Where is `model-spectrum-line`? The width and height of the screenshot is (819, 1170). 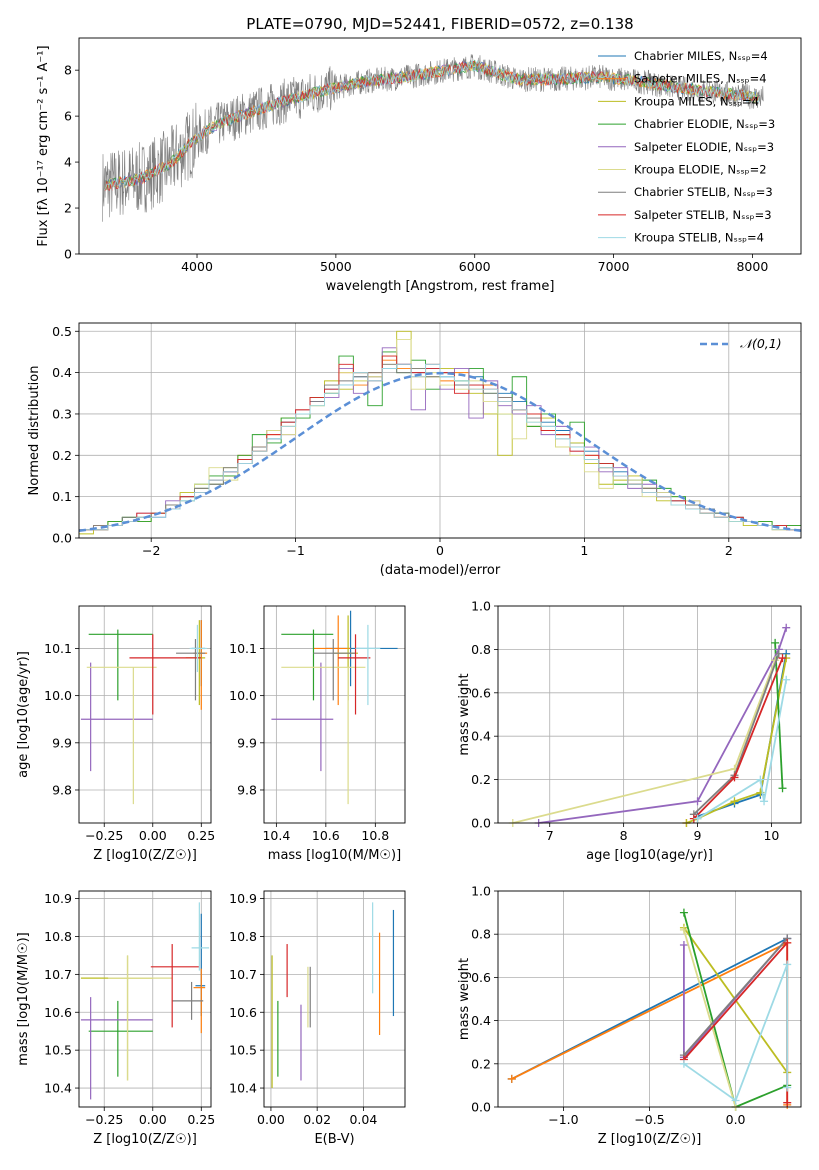 model-spectrum-line is located at coordinates (431, 125).